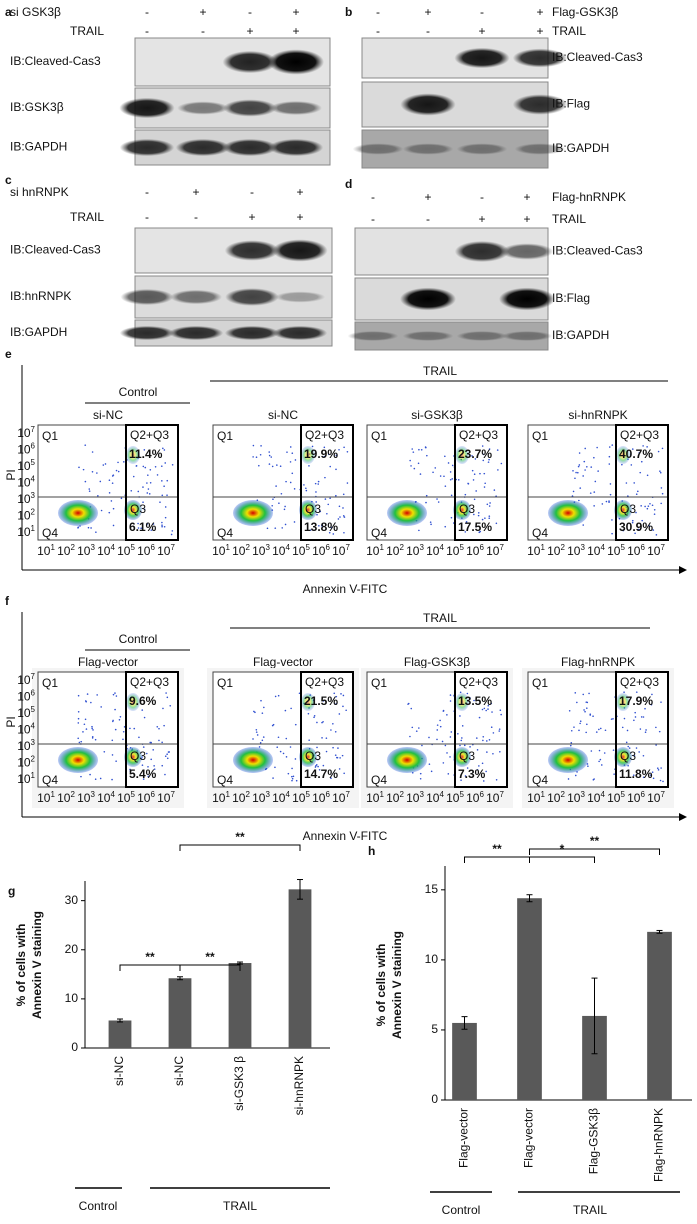 This screenshot has height=1224, width=697. I want to click on y-tick-label: 10³, so click(26, 745).